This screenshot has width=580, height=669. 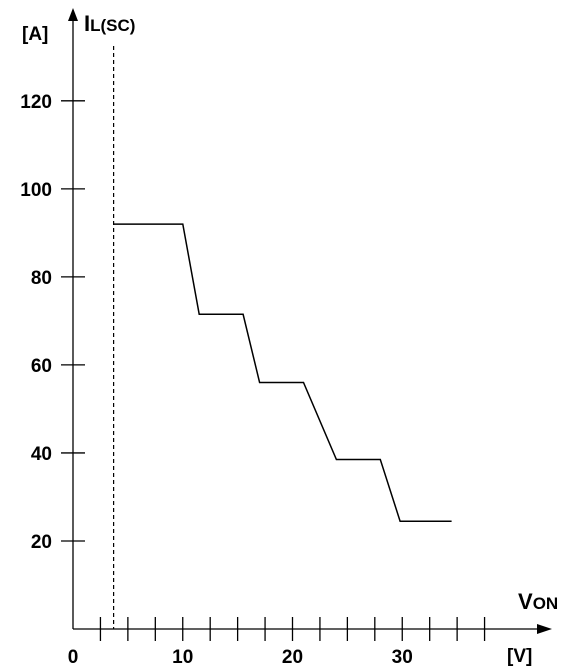 I want to click on origin-label: 0, so click(x=73, y=657).